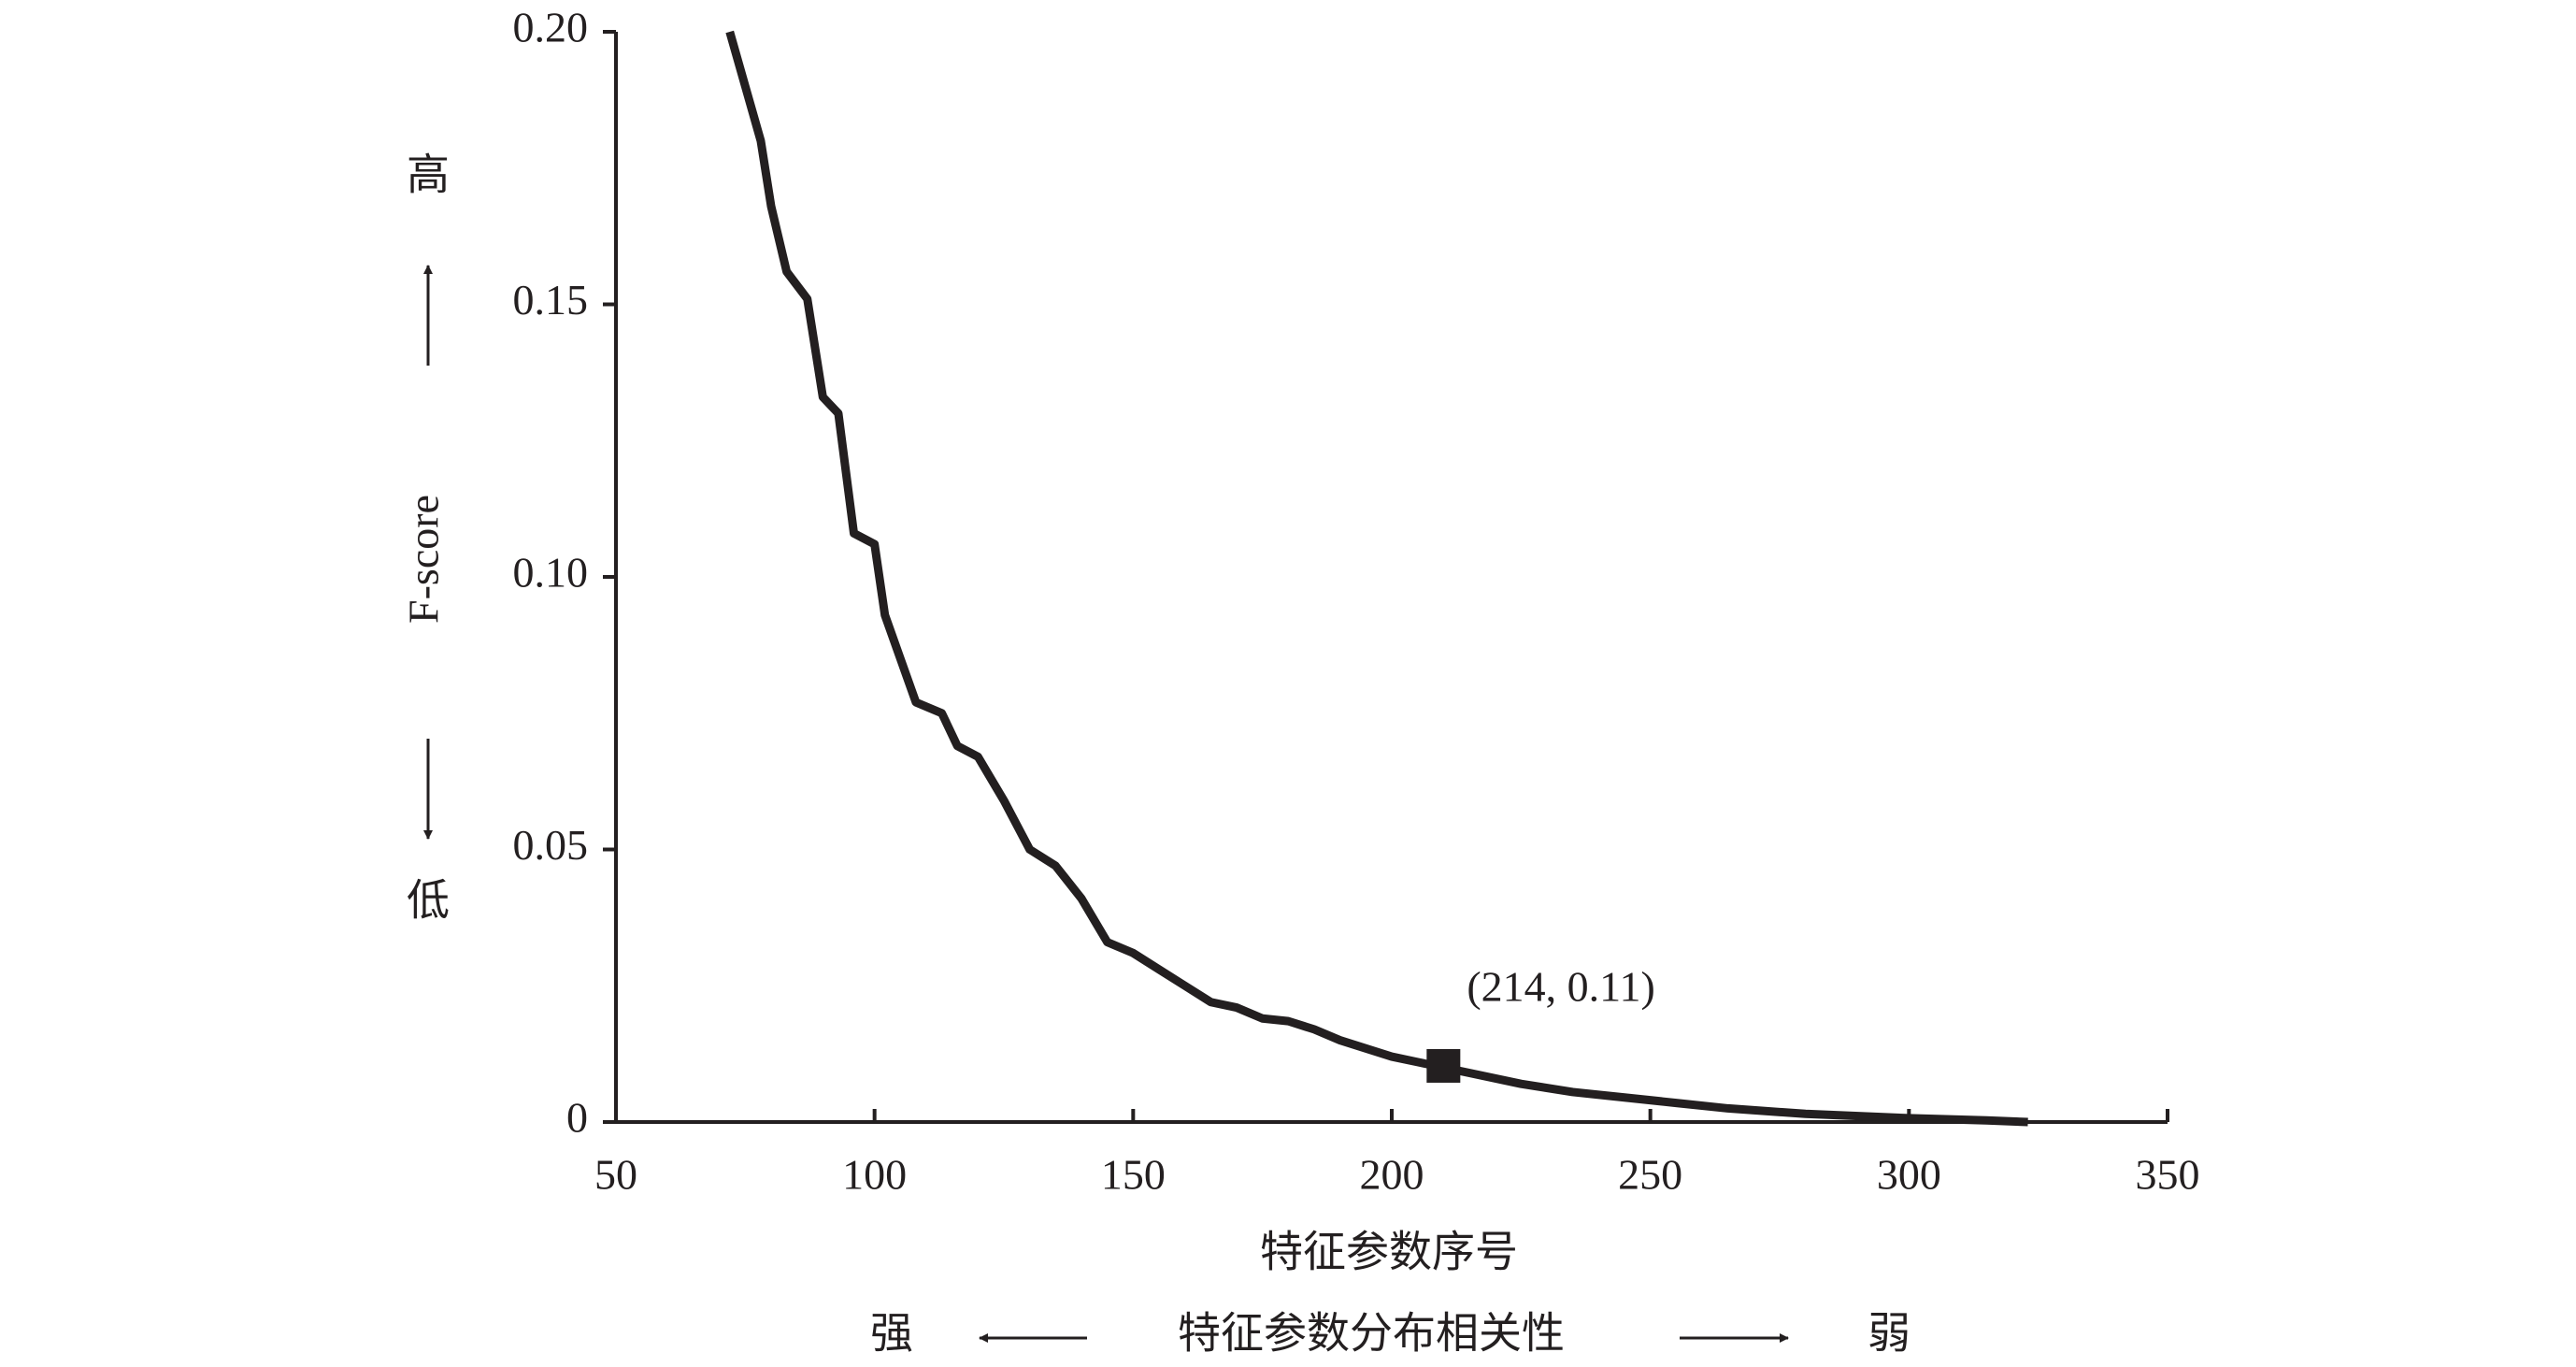  Describe the element at coordinates (1133, 1175) in the screenshot. I see `x-tick-label: 150` at that location.